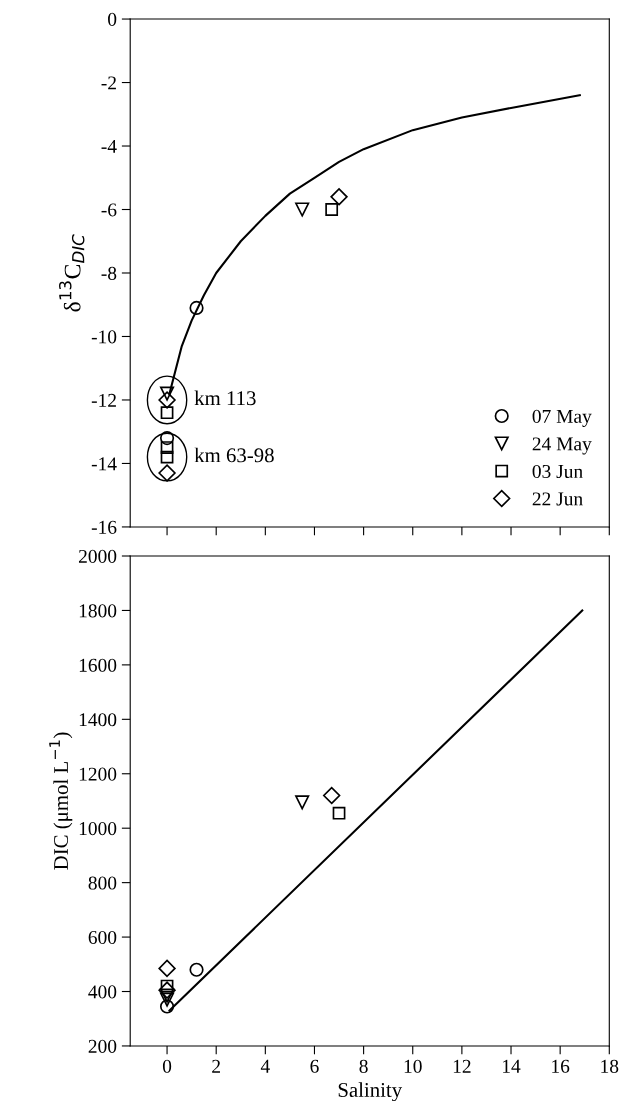 This screenshot has height=1101, width=623. Describe the element at coordinates (314, 1066) in the screenshot. I see `x-tick-label: 6` at that location.